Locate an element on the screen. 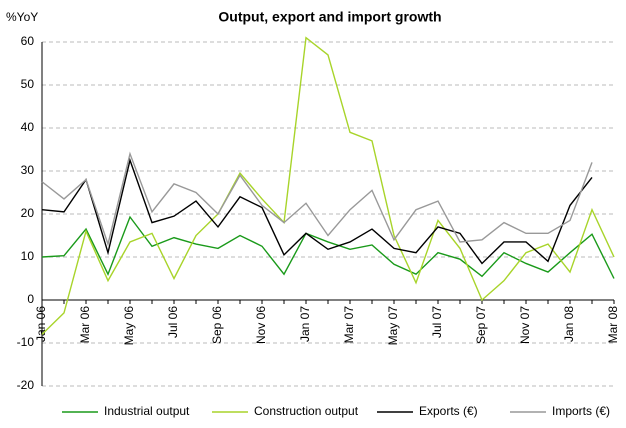  x-tick-label: May 07 is located at coordinates (393, 326).